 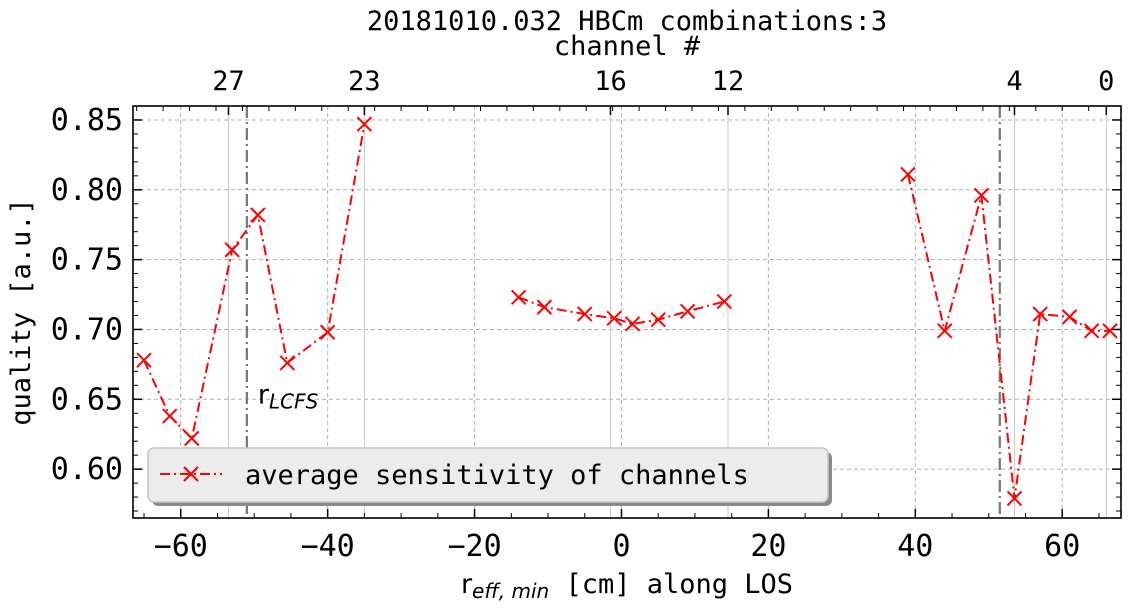 I want to click on lcfs-annotation-sub: LCFS, so click(x=294, y=401).